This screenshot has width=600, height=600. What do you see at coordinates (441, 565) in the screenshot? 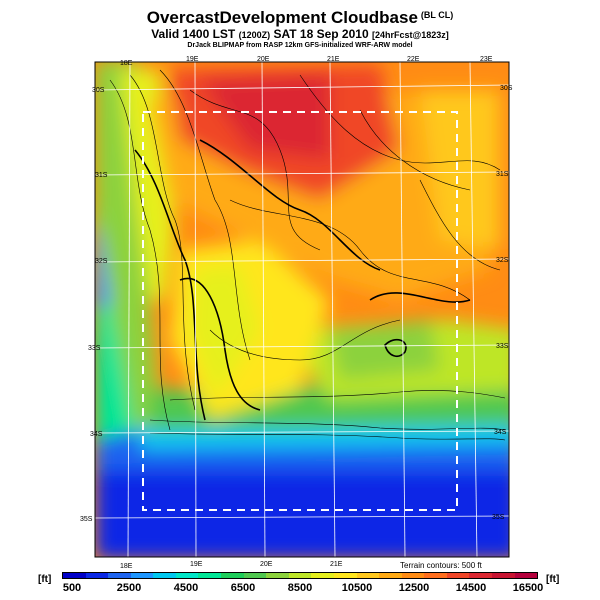
I see `terrain-contour-note: Terrain contours: 500 ft` at bounding box center [441, 565].